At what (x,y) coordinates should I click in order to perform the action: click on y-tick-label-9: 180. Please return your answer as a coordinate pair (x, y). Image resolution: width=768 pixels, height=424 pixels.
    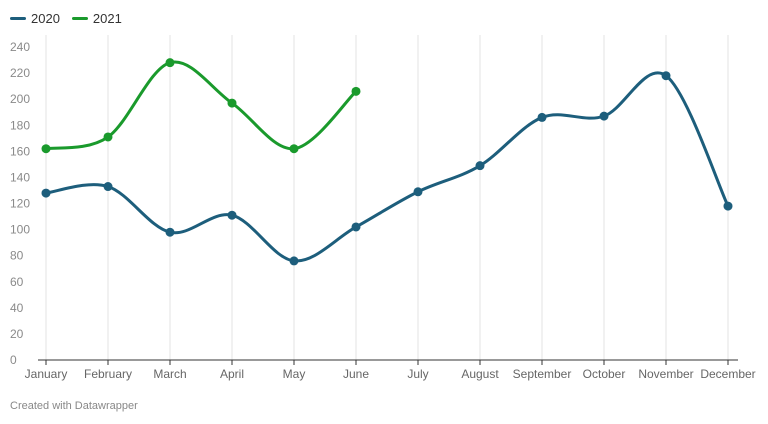
    Looking at the image, I should click on (20, 125).